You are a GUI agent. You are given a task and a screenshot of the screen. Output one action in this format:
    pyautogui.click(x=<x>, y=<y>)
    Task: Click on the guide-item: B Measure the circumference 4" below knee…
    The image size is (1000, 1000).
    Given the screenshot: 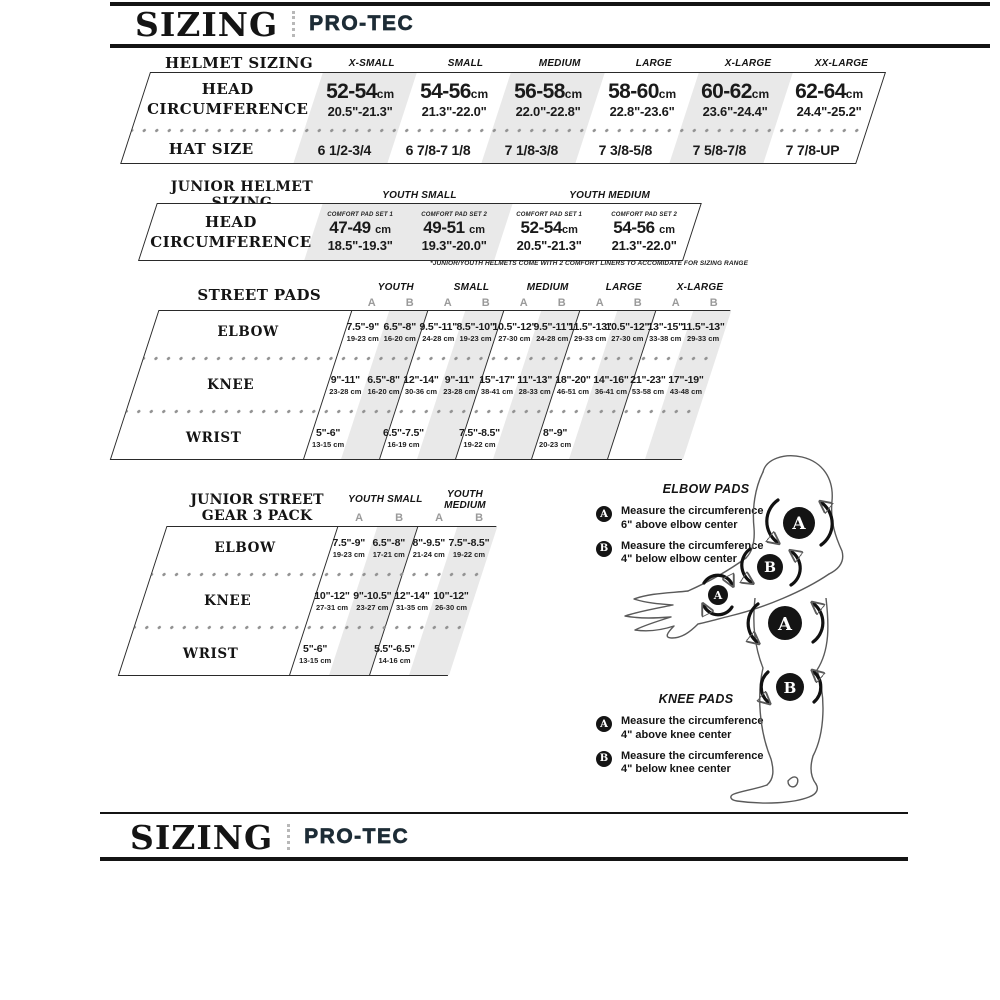 What is the action you would take?
    pyautogui.click(x=731, y=764)
    